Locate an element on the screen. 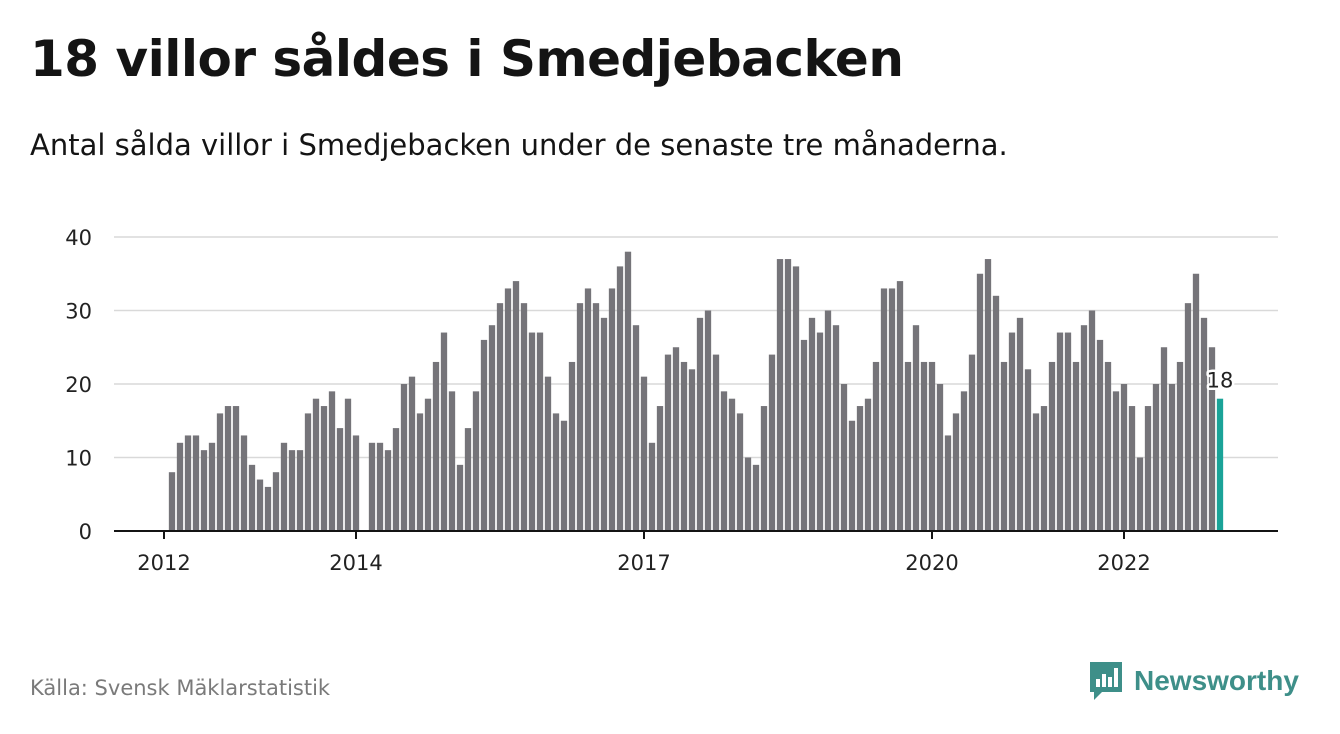  y-tick-label: 30 is located at coordinates (78, 312).